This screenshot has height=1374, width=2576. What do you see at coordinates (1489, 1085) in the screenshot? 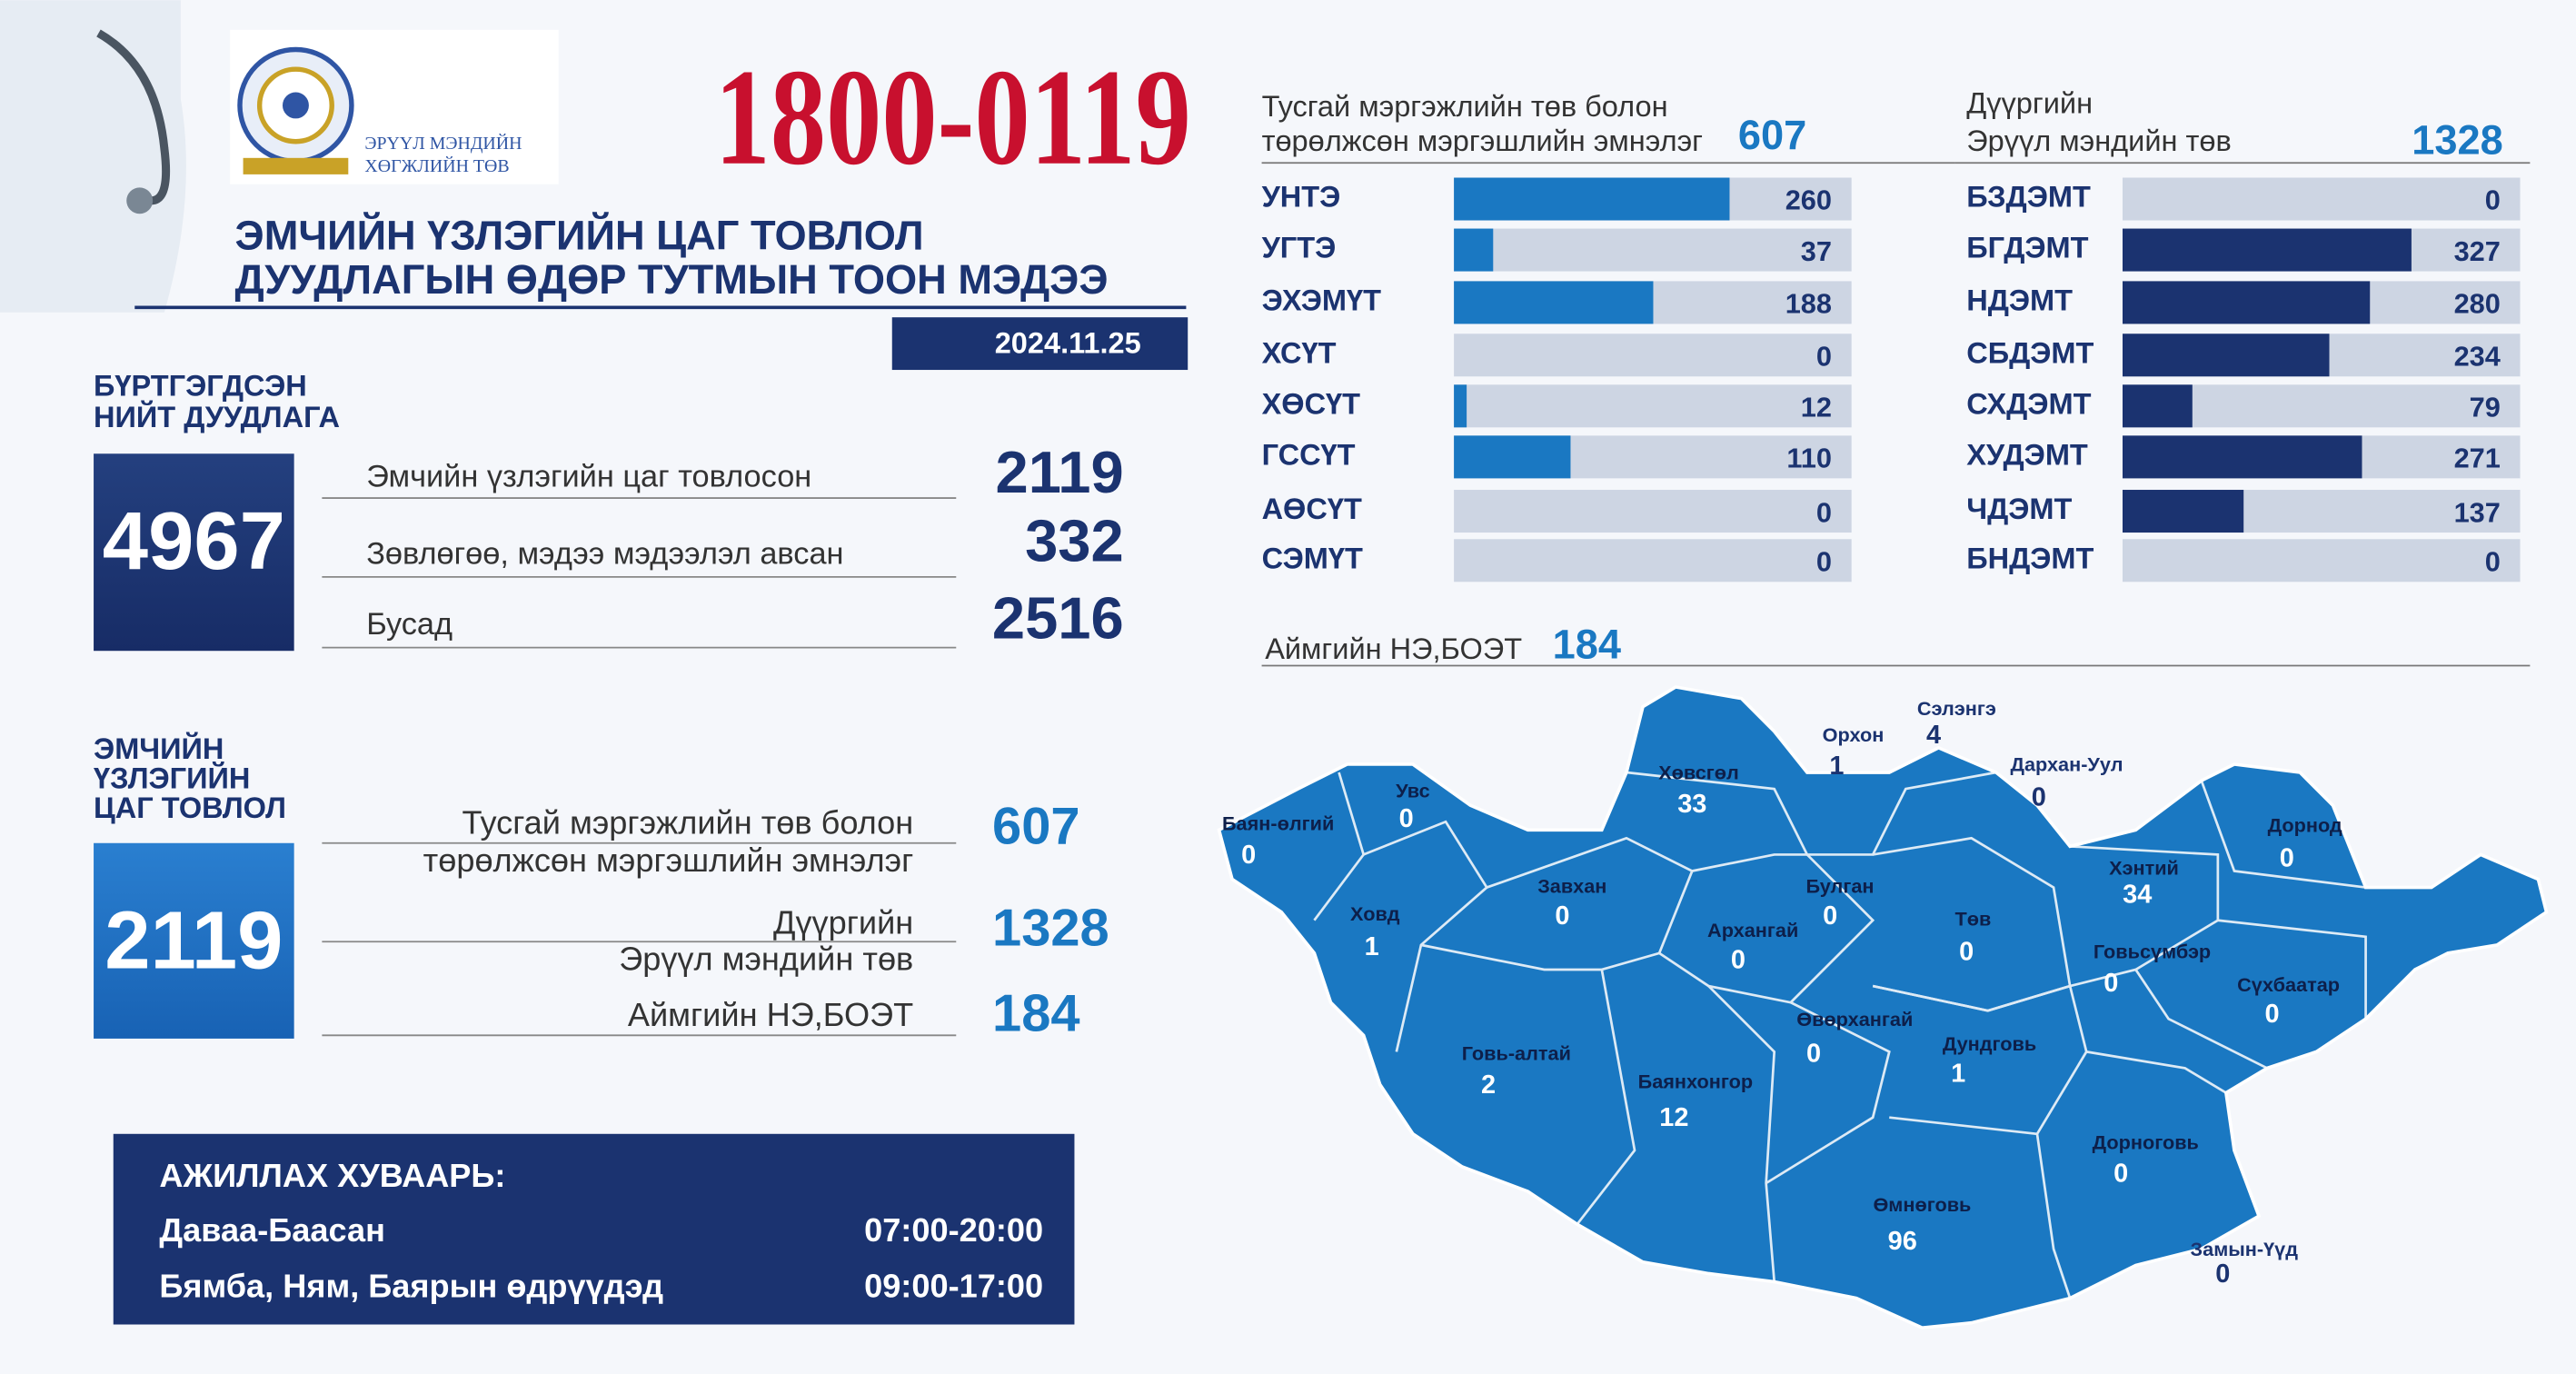
I see `region-value: 2` at bounding box center [1489, 1085].